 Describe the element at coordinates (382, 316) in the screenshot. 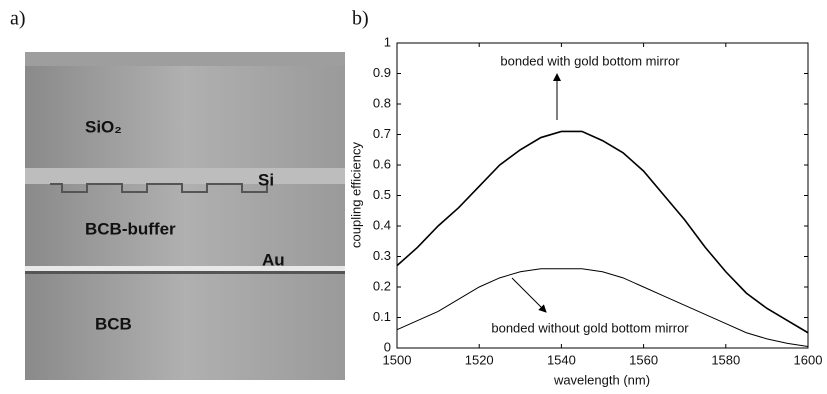

I see `y-tick-label: 0.1` at that location.